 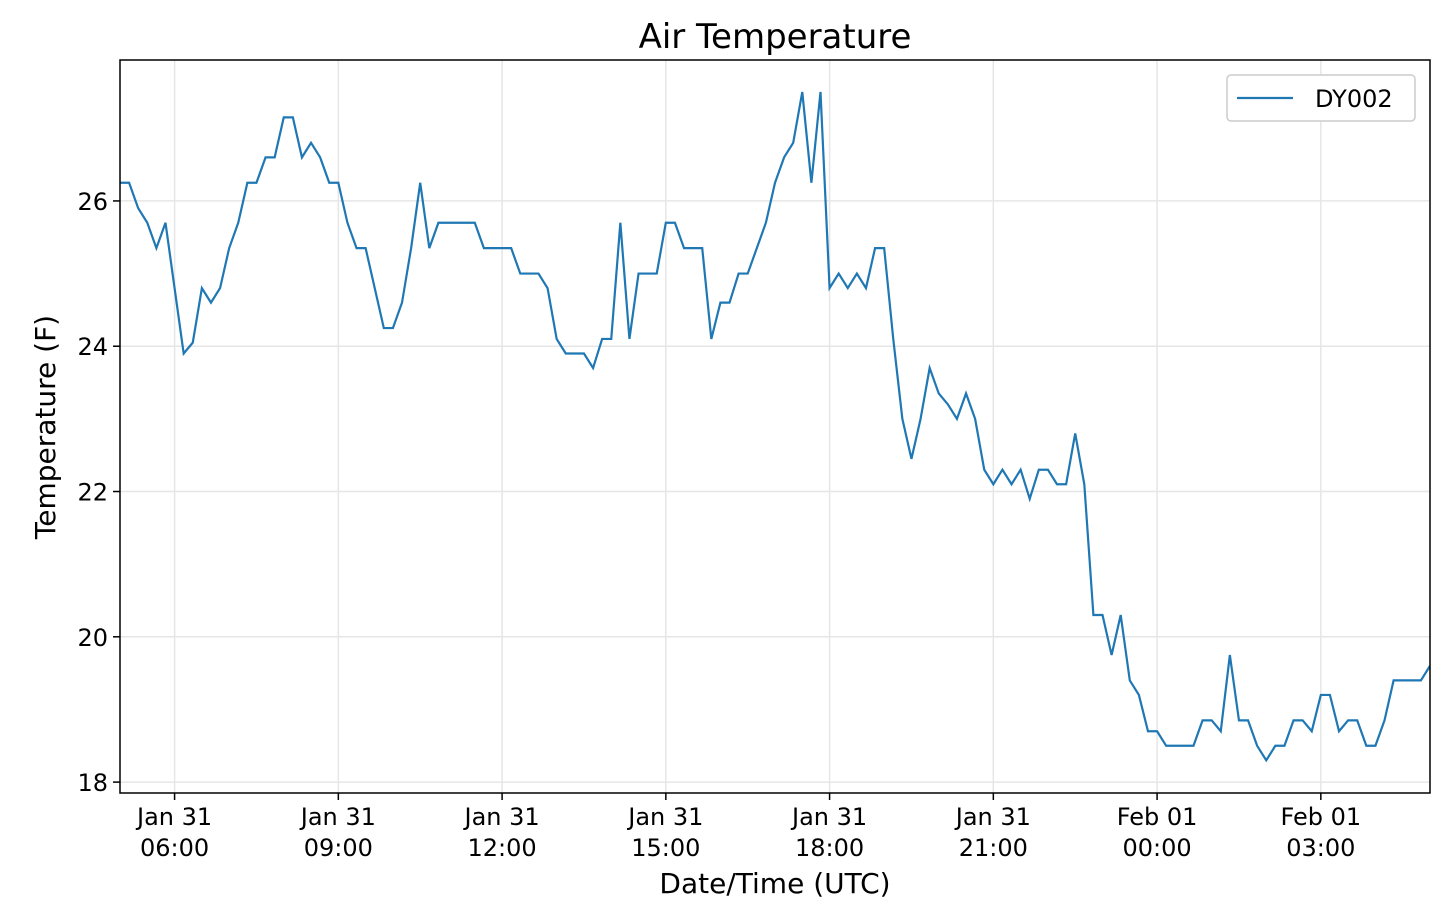 What do you see at coordinates (1354, 99) in the screenshot?
I see `legend-label: DY002` at bounding box center [1354, 99].